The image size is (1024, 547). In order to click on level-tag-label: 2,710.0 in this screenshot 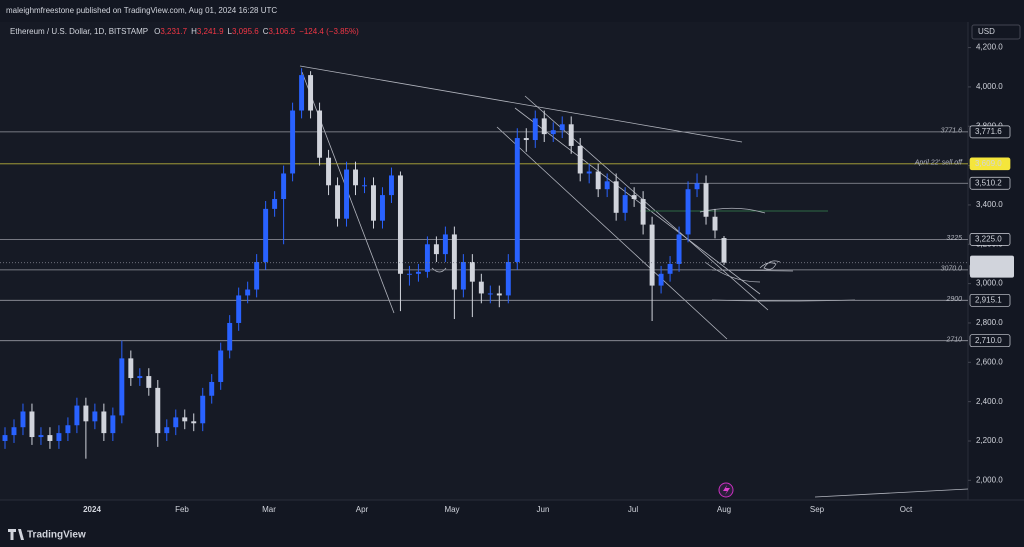, I will do `click(988, 340)`.